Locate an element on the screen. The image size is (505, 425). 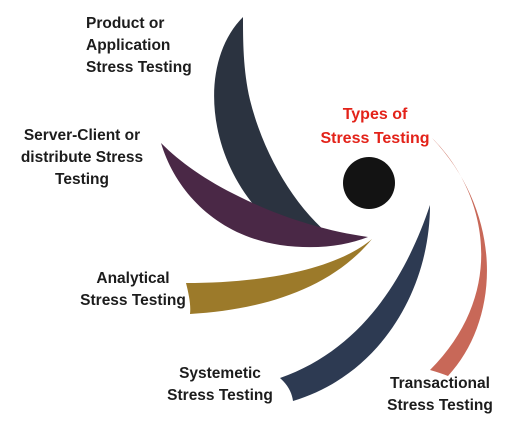
blade-transactional is located at coordinates (458, 257).